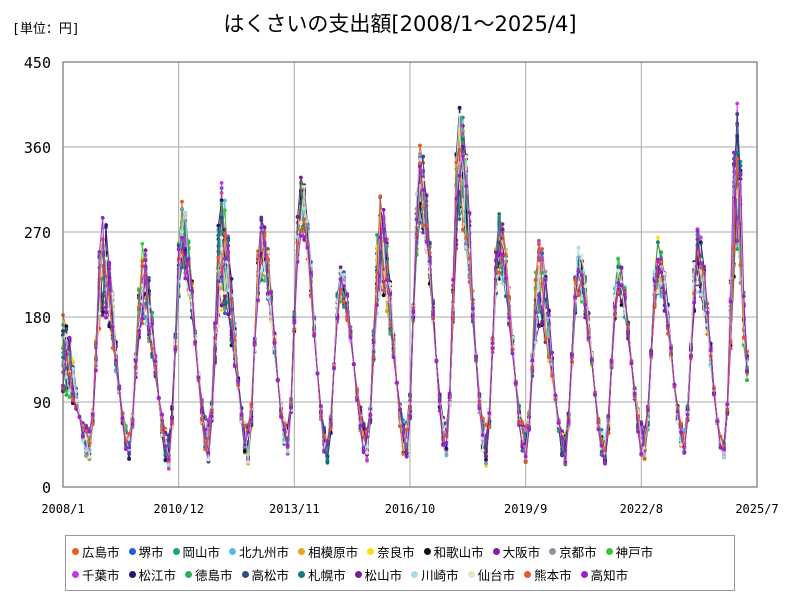 The image size is (800, 600). Describe the element at coordinates (521, 552) in the screenshot. I see `legend-label: 大阪市` at that location.